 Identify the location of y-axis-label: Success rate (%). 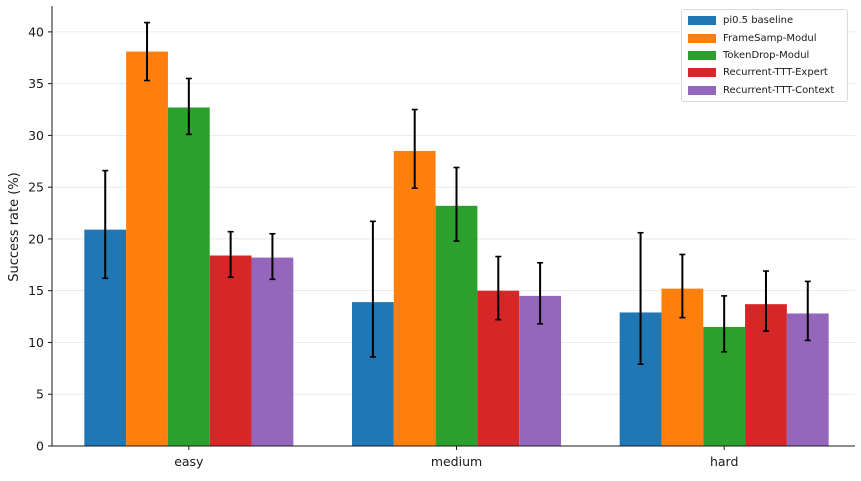
(14, 227).